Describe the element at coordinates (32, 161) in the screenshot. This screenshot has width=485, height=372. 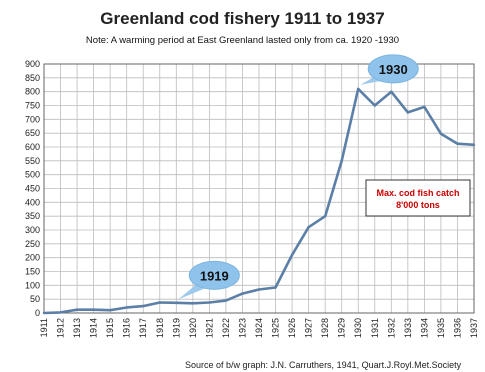
I see `y-tick-label: 550` at that location.